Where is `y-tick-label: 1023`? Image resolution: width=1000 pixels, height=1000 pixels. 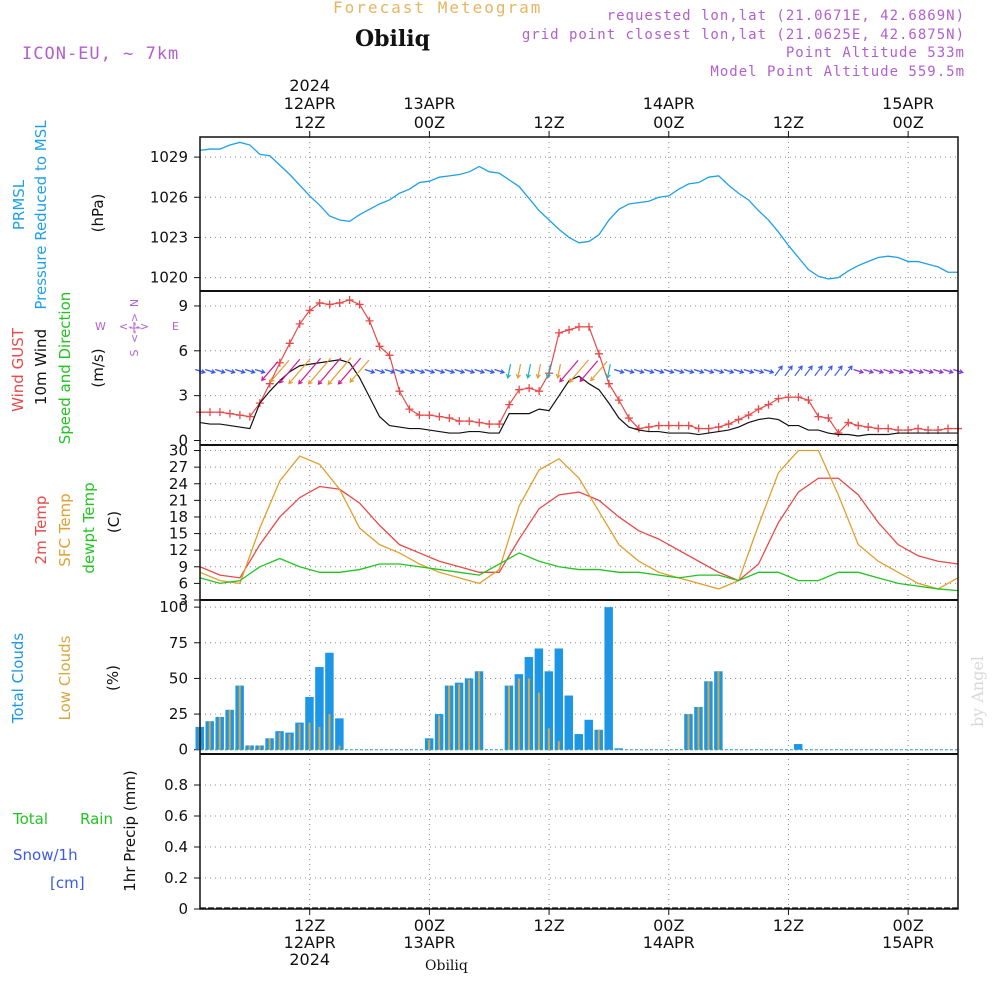 y-tick-label: 1023 is located at coordinates (169, 237).